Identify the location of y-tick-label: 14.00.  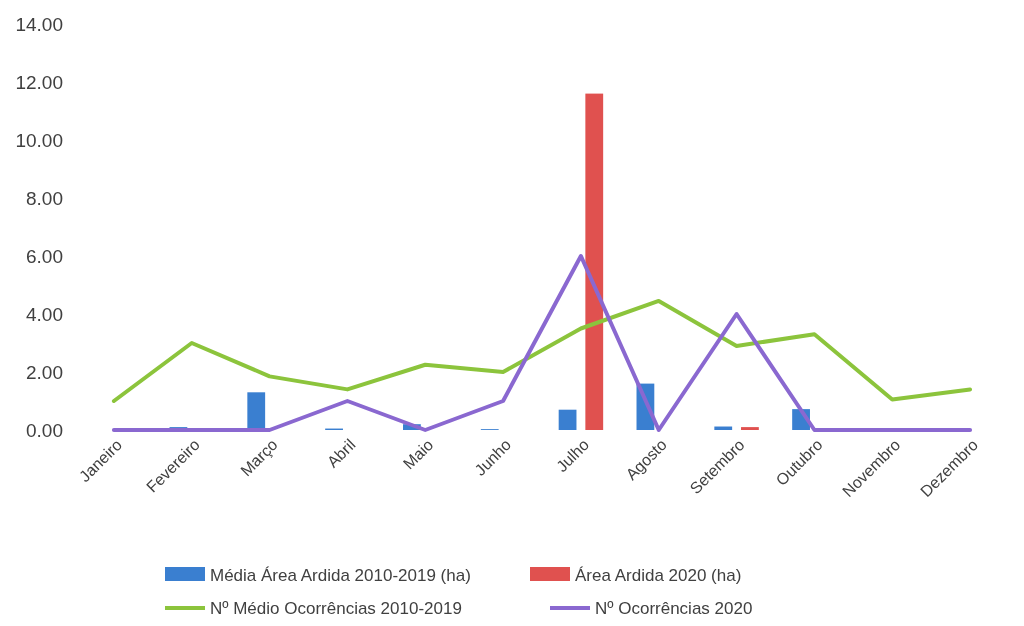
(39, 24).